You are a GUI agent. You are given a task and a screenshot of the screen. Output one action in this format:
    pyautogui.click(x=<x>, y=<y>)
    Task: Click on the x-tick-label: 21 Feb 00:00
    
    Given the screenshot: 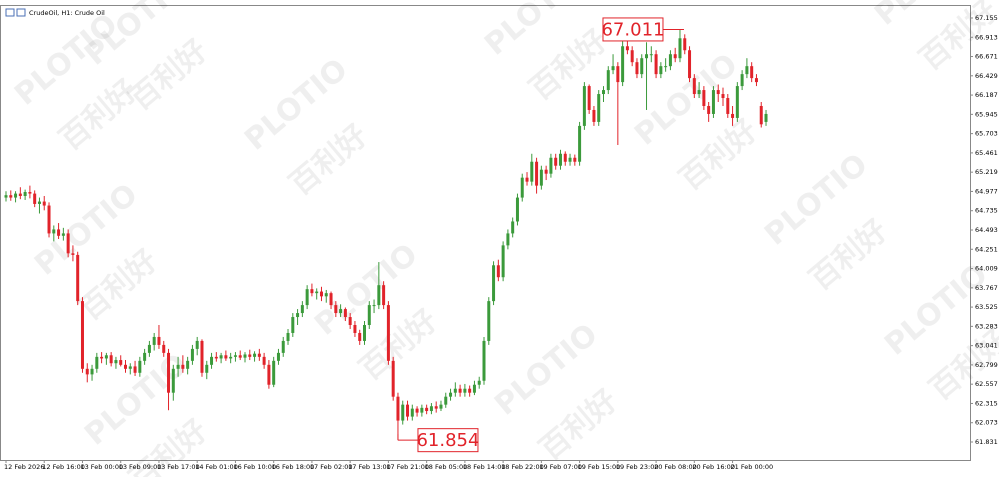 What is the action you would take?
    pyautogui.click(x=752, y=467)
    